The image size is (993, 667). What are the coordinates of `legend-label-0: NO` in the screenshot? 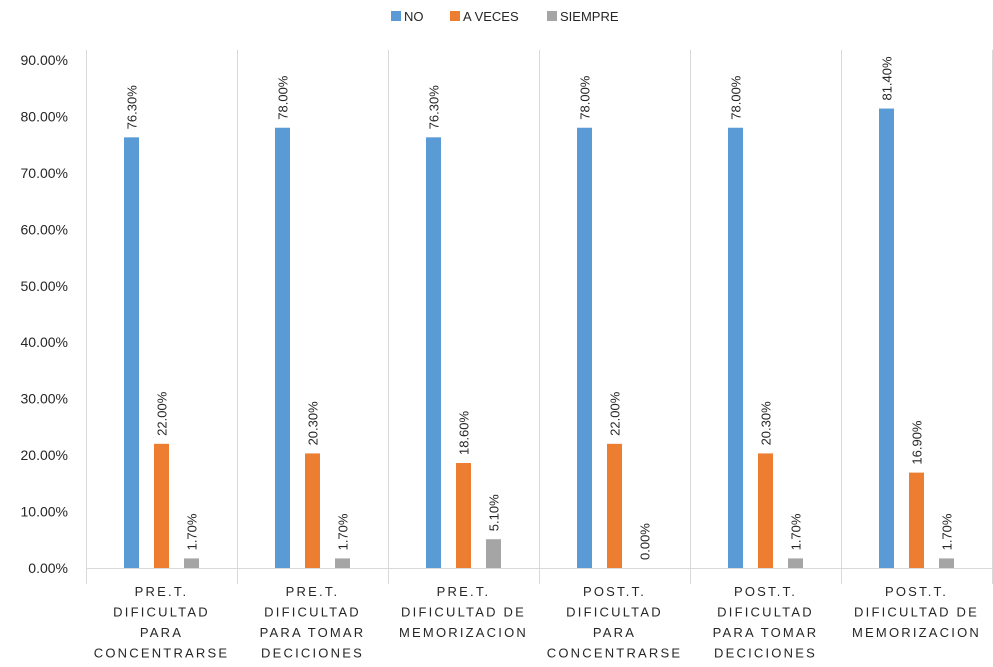 It's located at (414, 16).